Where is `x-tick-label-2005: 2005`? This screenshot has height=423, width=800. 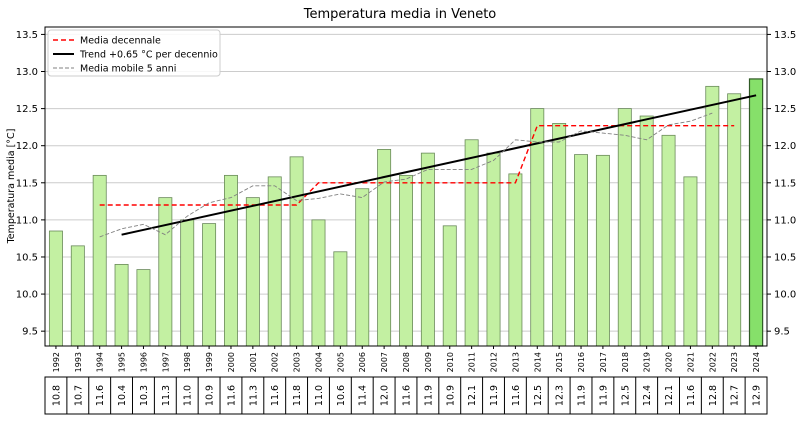 x-tick-label-2005: 2005 is located at coordinates (340, 362).